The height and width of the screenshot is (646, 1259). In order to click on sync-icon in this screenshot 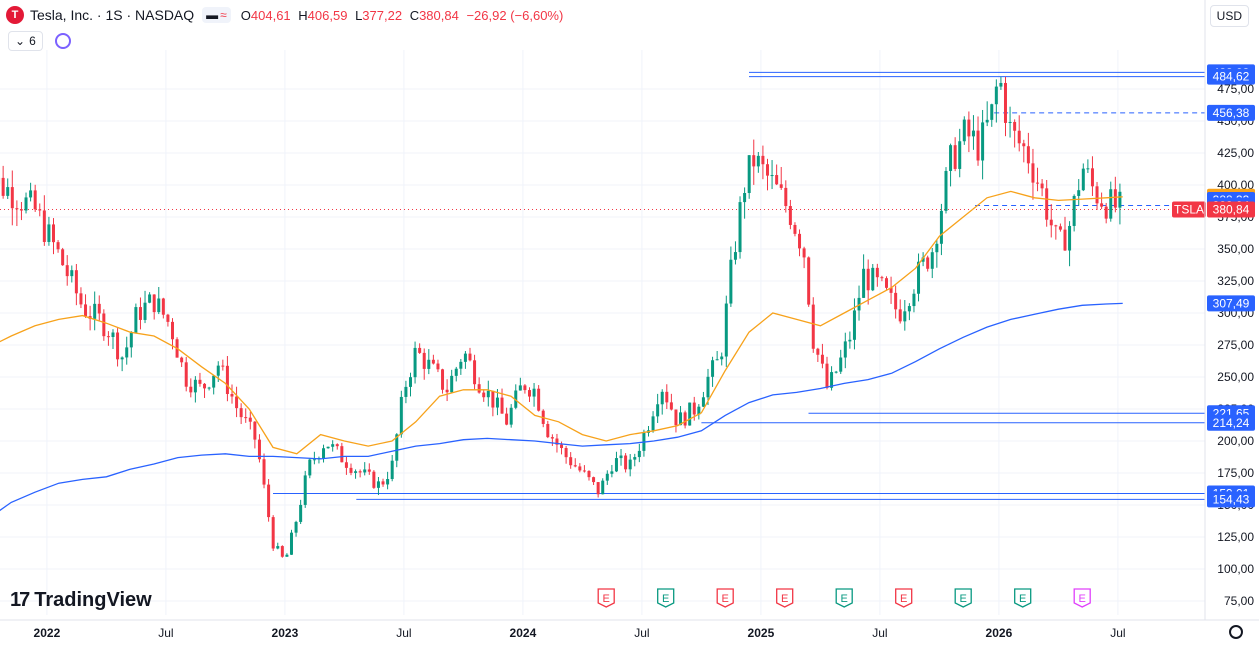, I will do `click(62, 41)`.